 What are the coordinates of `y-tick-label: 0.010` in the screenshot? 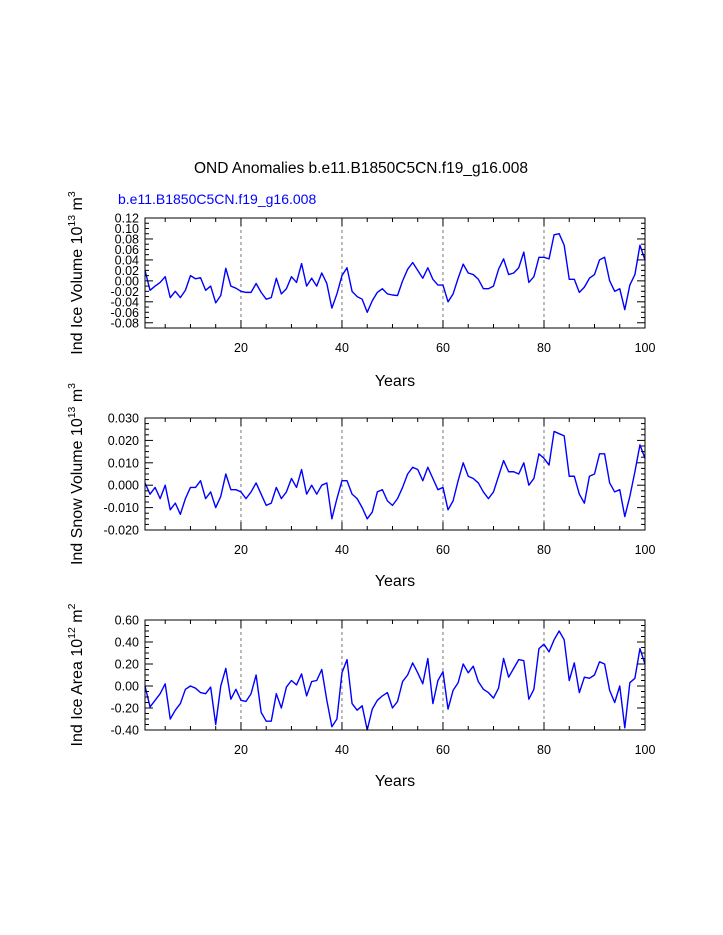 It's located at (123, 463).